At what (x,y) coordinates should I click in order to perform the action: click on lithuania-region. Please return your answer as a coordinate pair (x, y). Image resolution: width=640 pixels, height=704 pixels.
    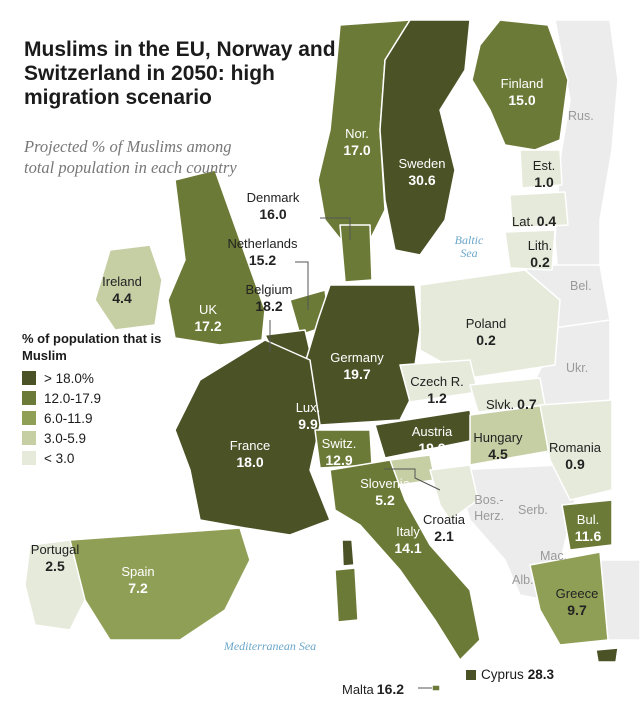
    Looking at the image, I should click on (530, 250).